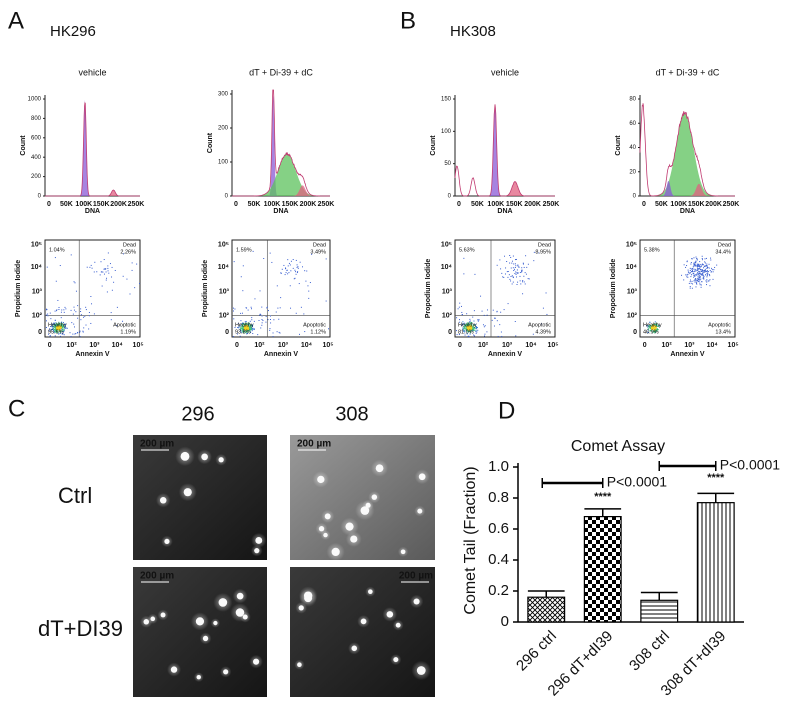 Image resolution: width=800 pixels, height=722 pixels. Describe the element at coordinates (281, 190) in the screenshot. I see `hist-fill` at that location.